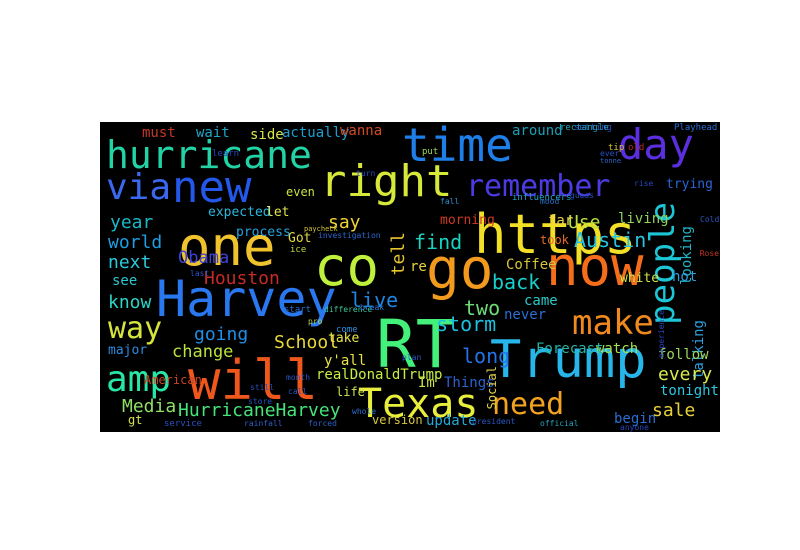 The width and height of the screenshot is (800, 550). Describe the element at coordinates (307, 342) in the screenshot. I see `cloud-word: School` at that location.